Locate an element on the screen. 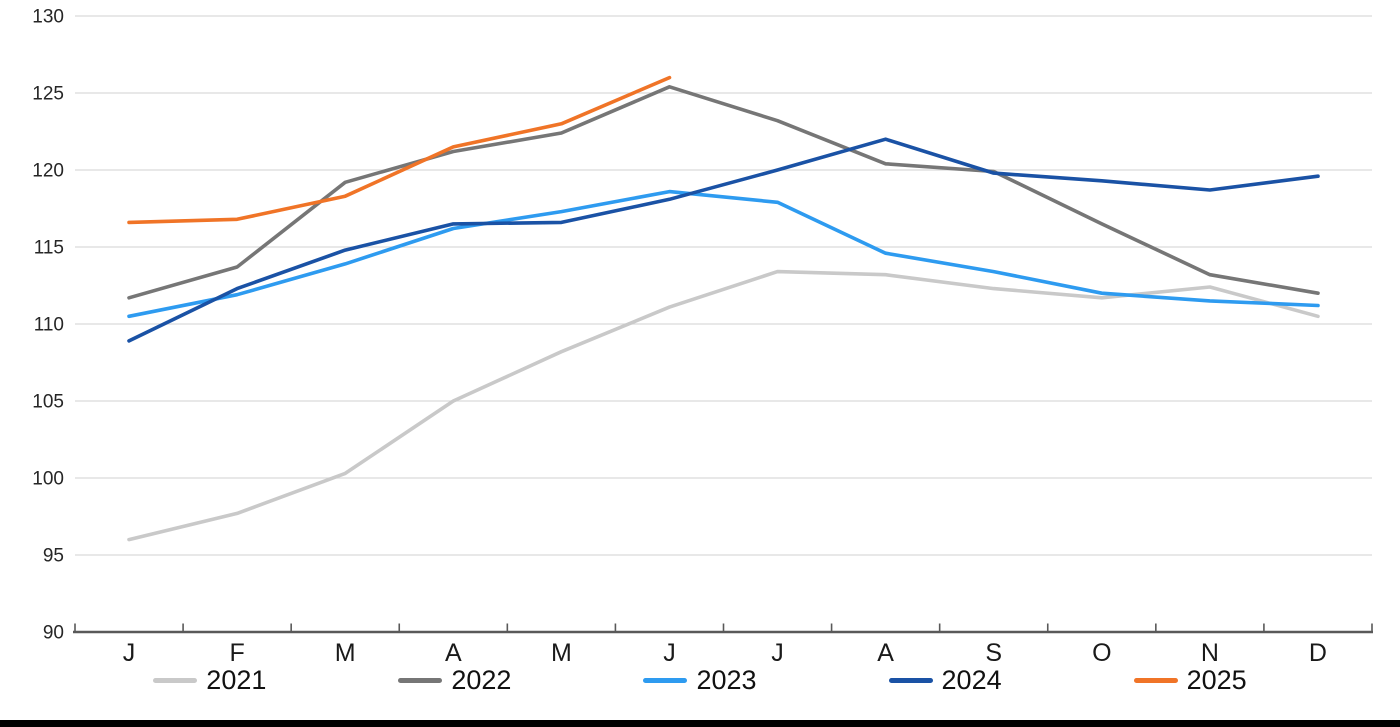 The image size is (1400, 727). y-axis-label: 120 is located at coordinates (48, 171).